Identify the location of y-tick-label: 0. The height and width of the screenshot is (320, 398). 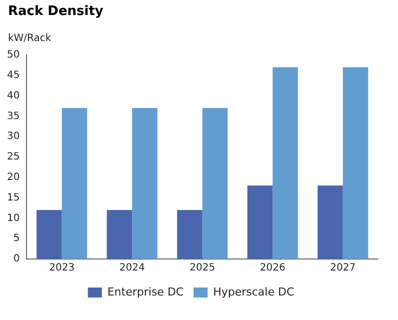
(16, 259).